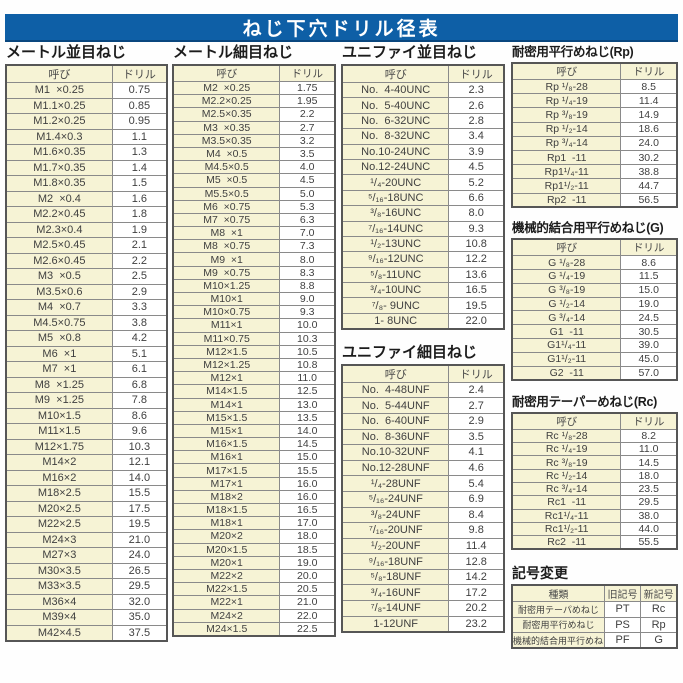 The height and width of the screenshot is (683, 683). What do you see at coordinates (254, 523) in the screenshot?
I see `table-row: M18×1 17.0` at bounding box center [254, 523].